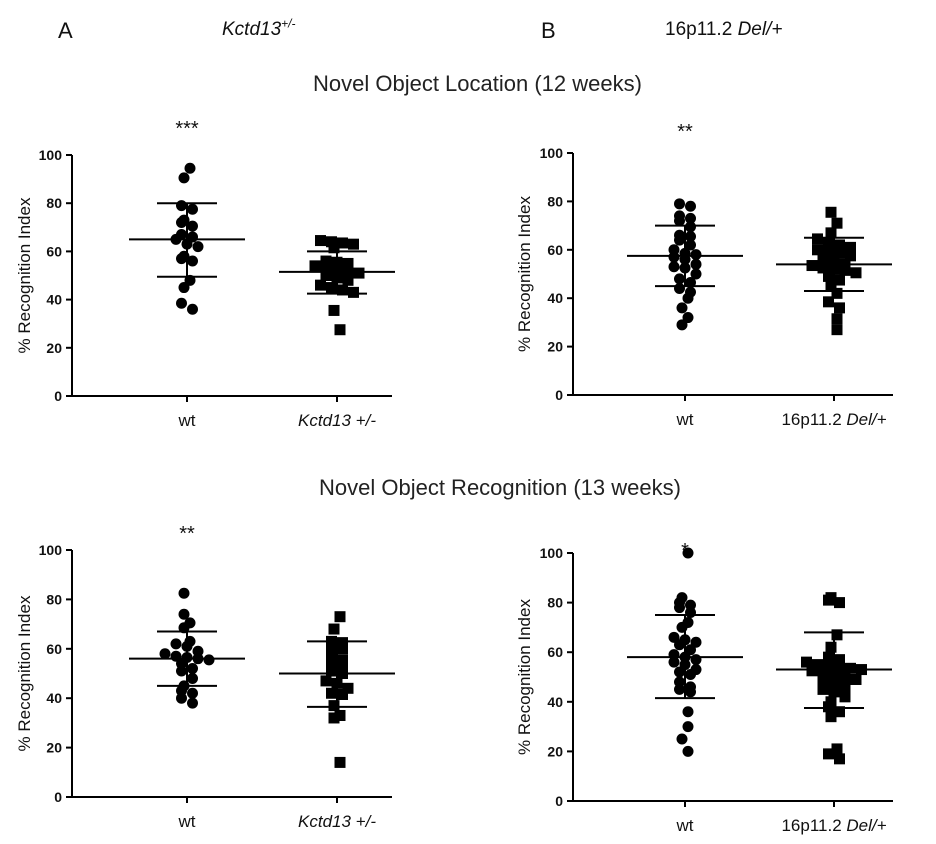 This screenshot has width=936, height=844. I want to click on panel-b-genotype-main: 16p11.2, so click(701, 29).